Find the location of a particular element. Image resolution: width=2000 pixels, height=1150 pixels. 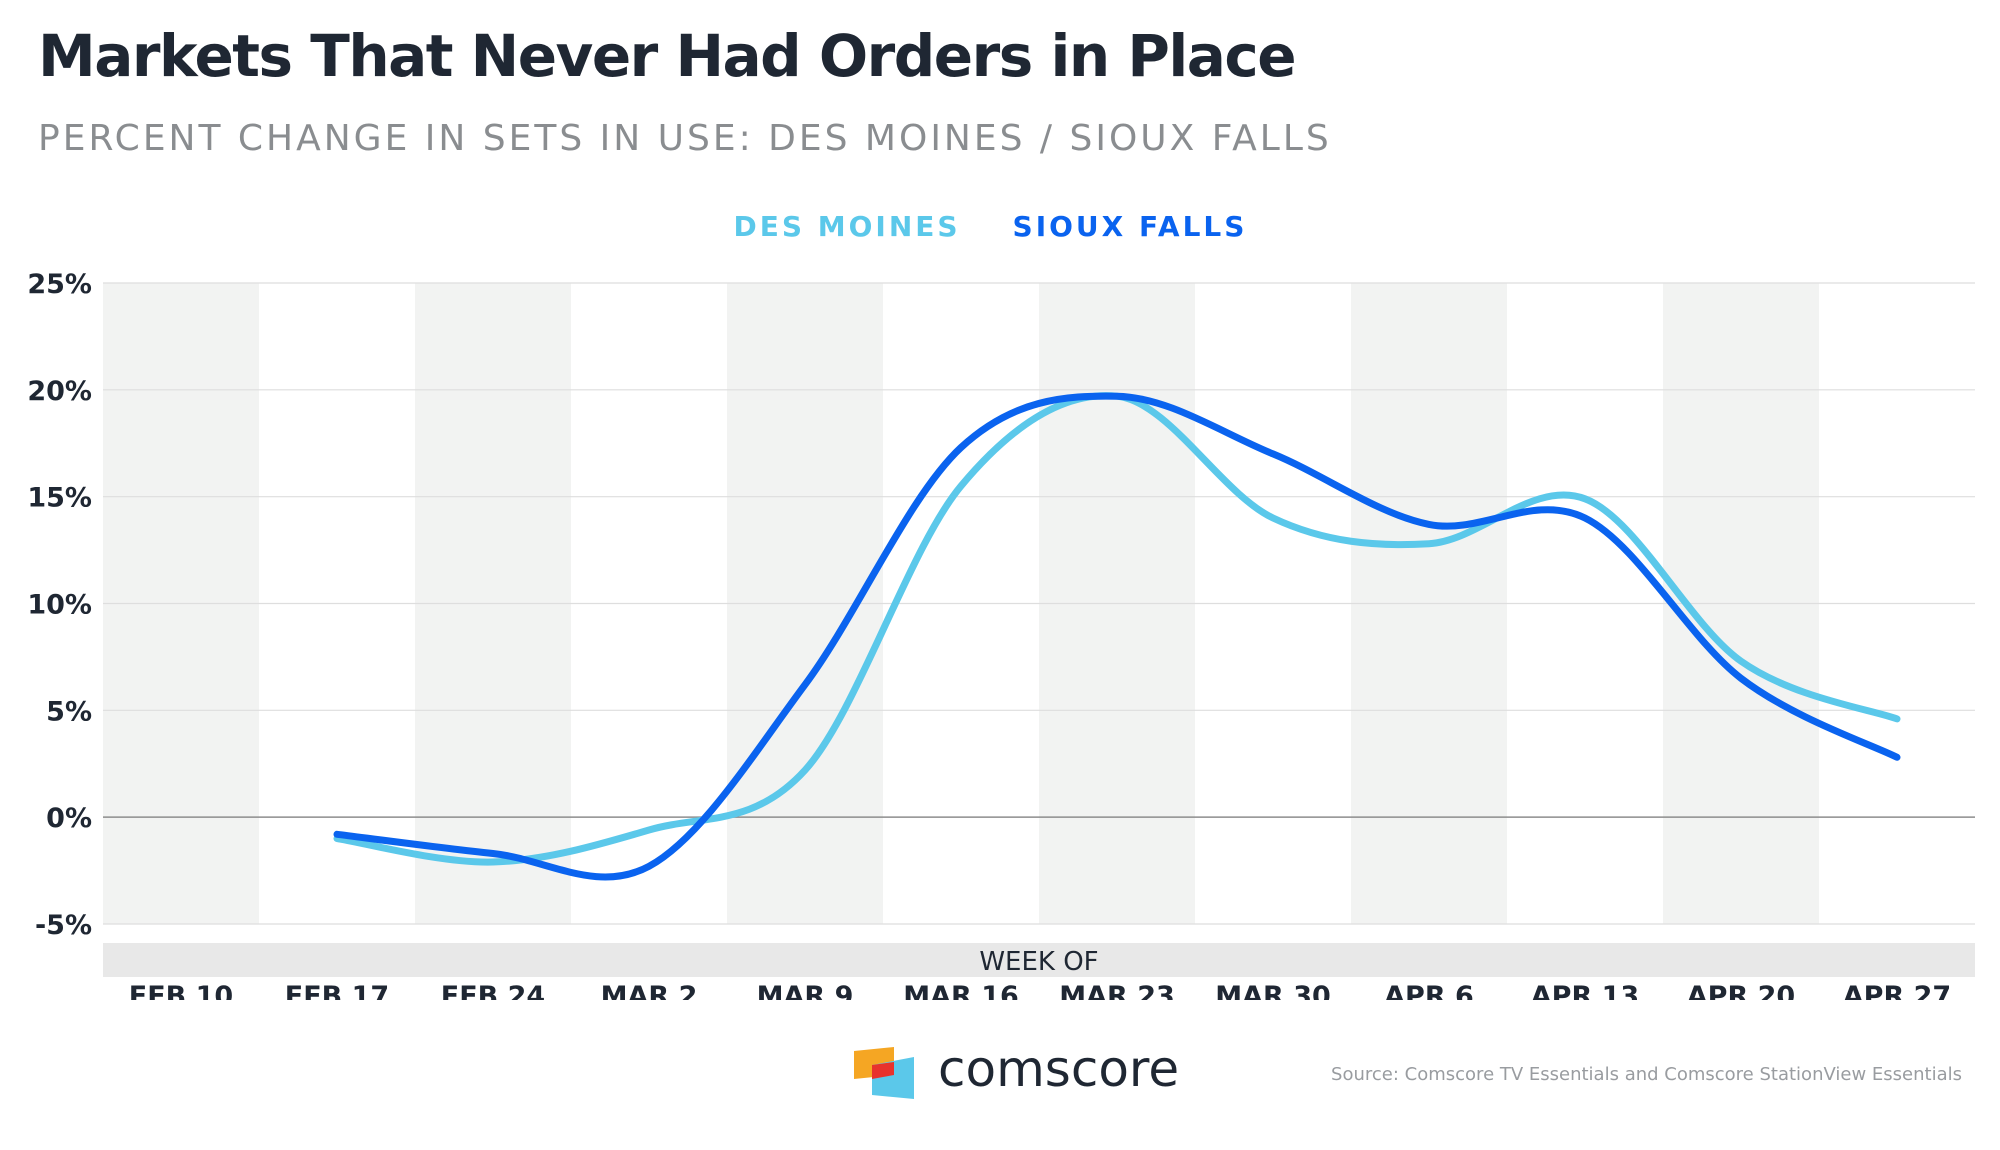

y-tick-label: 15% is located at coordinates (59, 498).